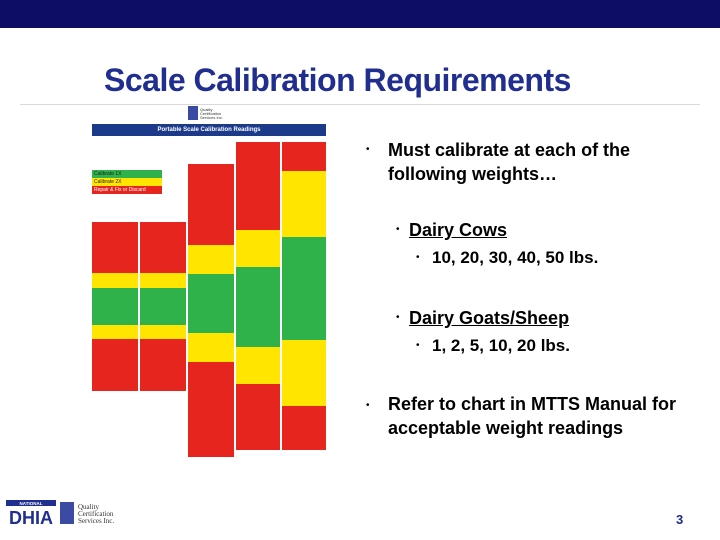 The width and height of the screenshot is (720, 540). Describe the element at coordinates (206, 109) in the screenshot. I see `svg-text: Quality` at that location.